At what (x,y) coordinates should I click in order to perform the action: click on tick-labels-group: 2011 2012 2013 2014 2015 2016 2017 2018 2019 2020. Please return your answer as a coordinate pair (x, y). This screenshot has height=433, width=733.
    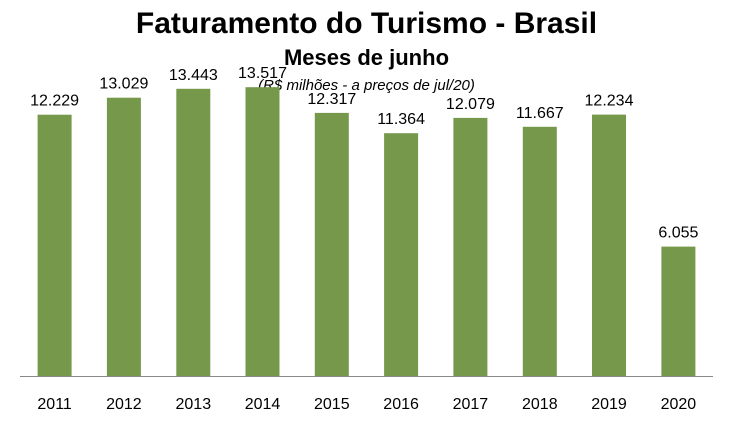
    Looking at the image, I should click on (366, 404).